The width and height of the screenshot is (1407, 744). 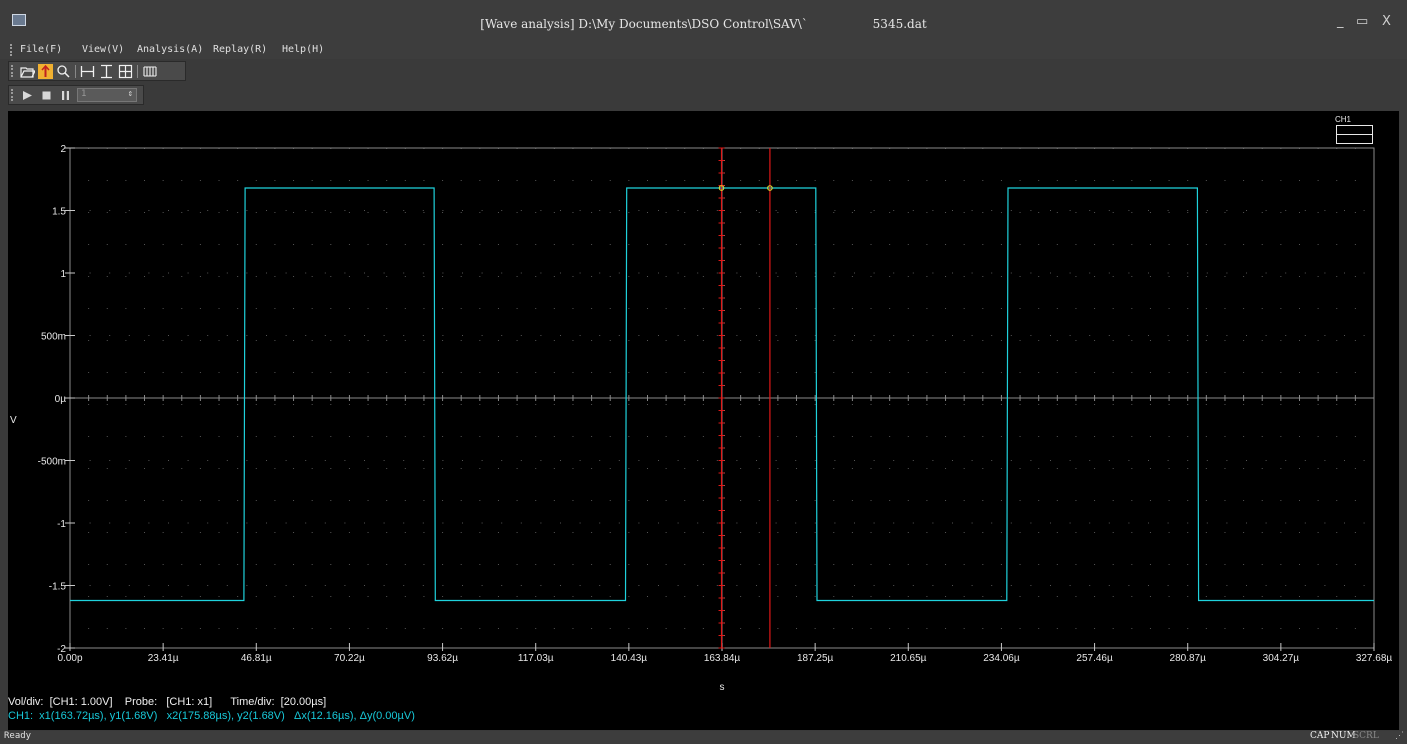 I want to click on y-tick-label: 0µ, so click(x=61, y=399).